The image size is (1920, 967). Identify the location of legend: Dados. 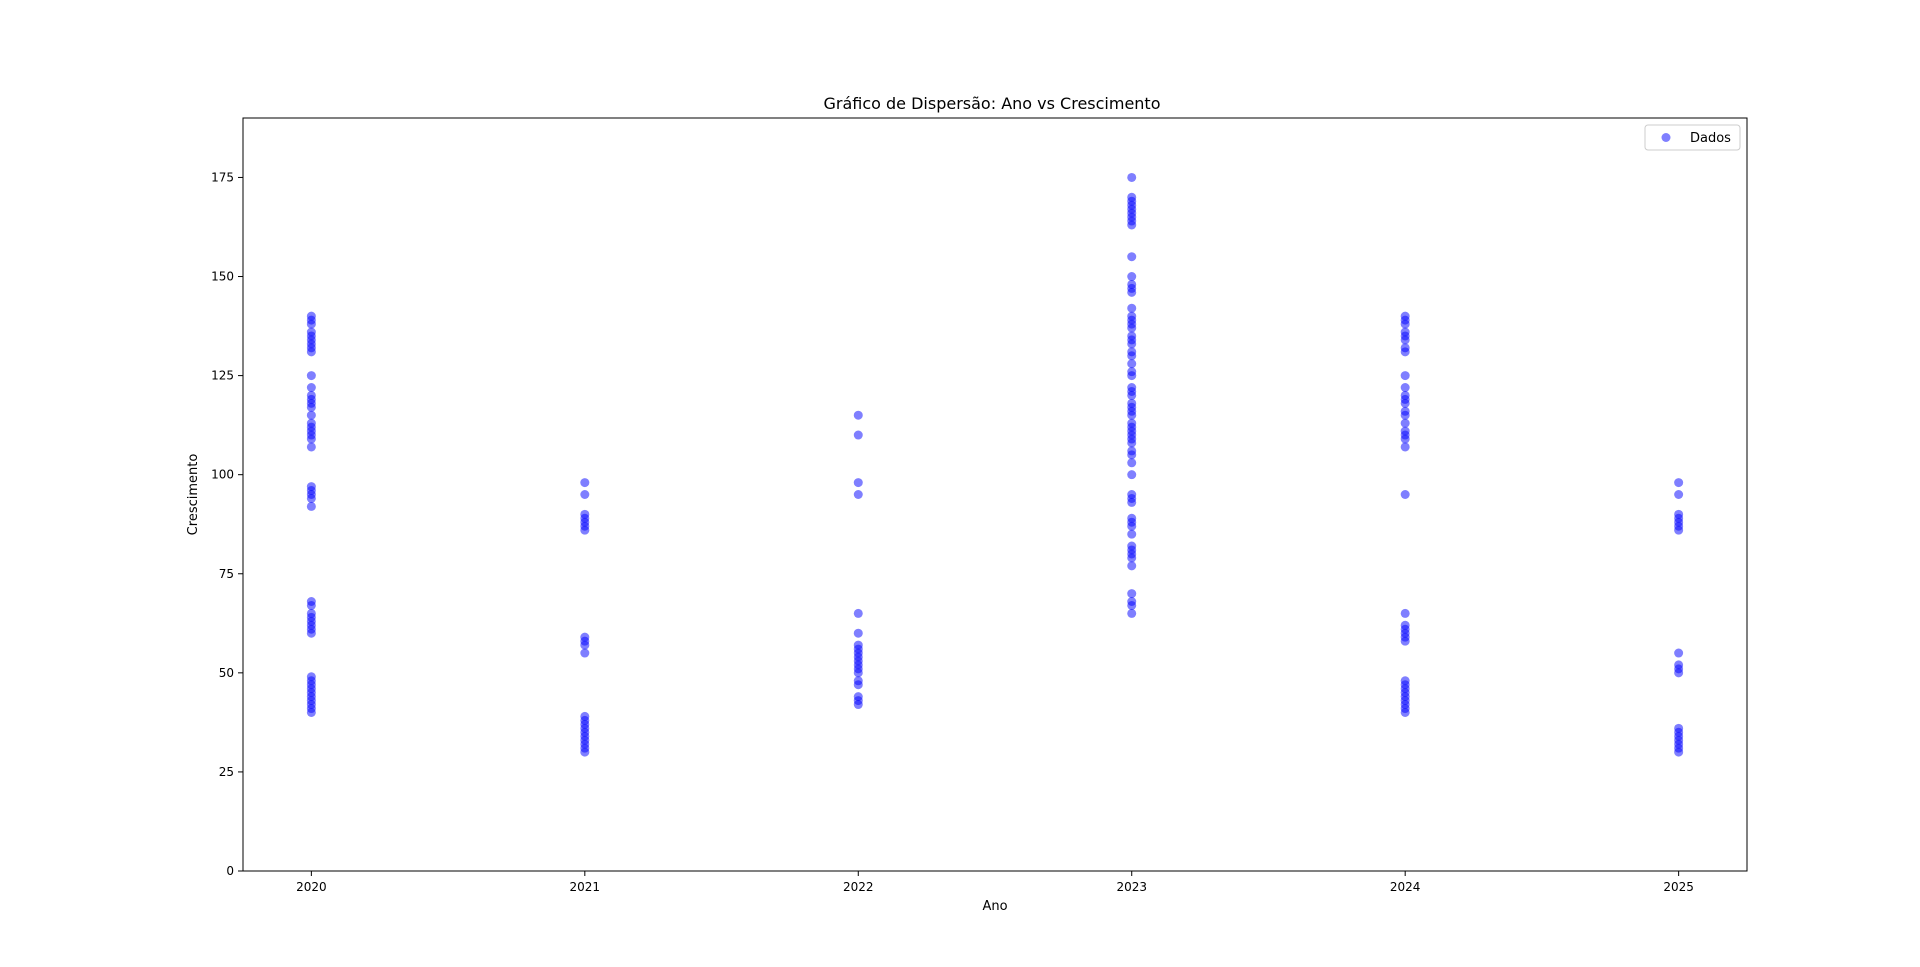
(1692, 137).